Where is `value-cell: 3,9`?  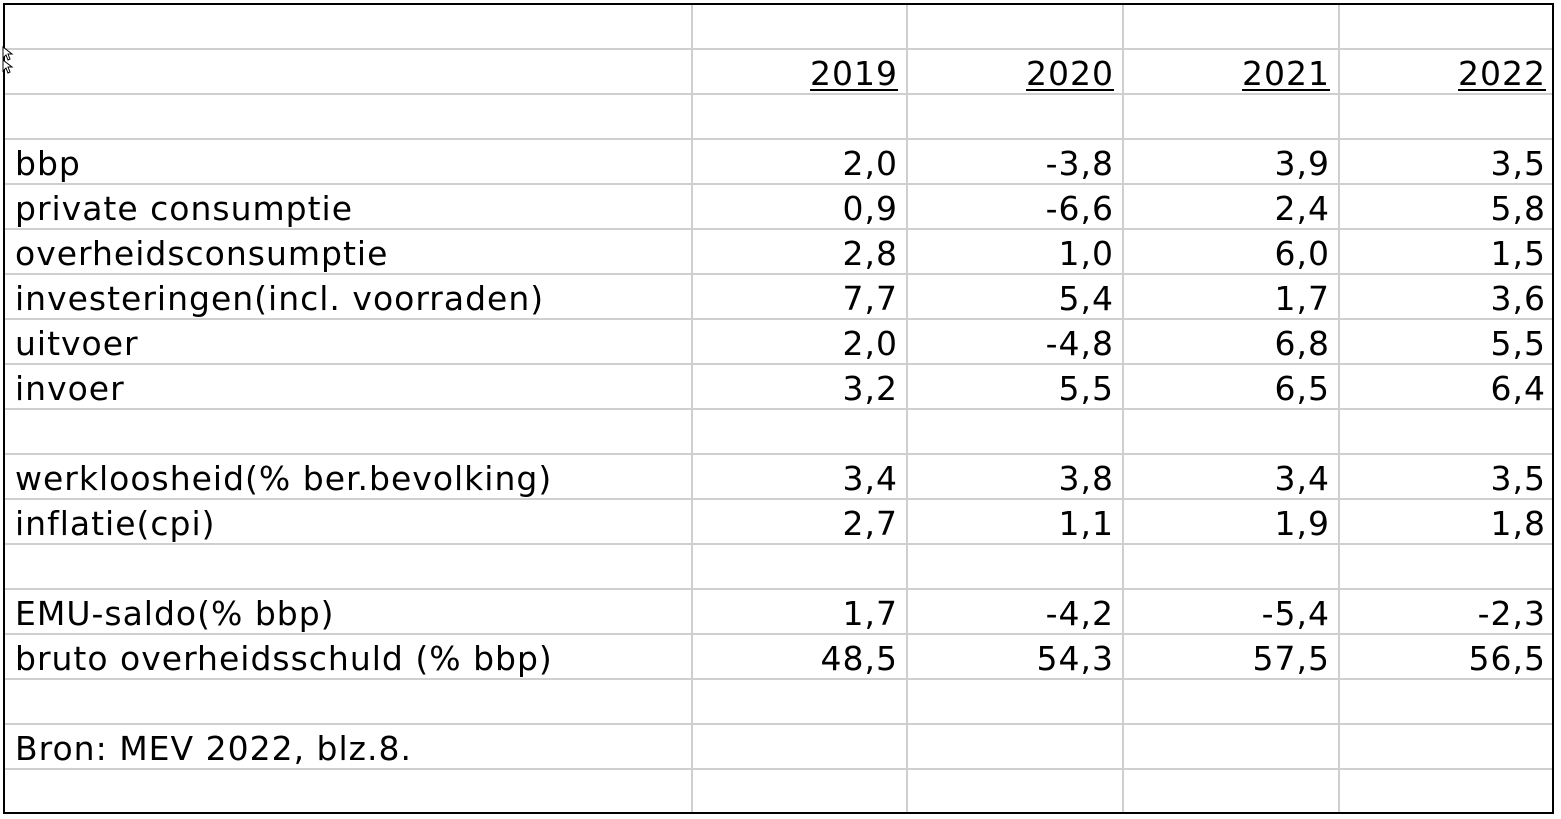
value-cell: 3,9 is located at coordinates (1231, 161).